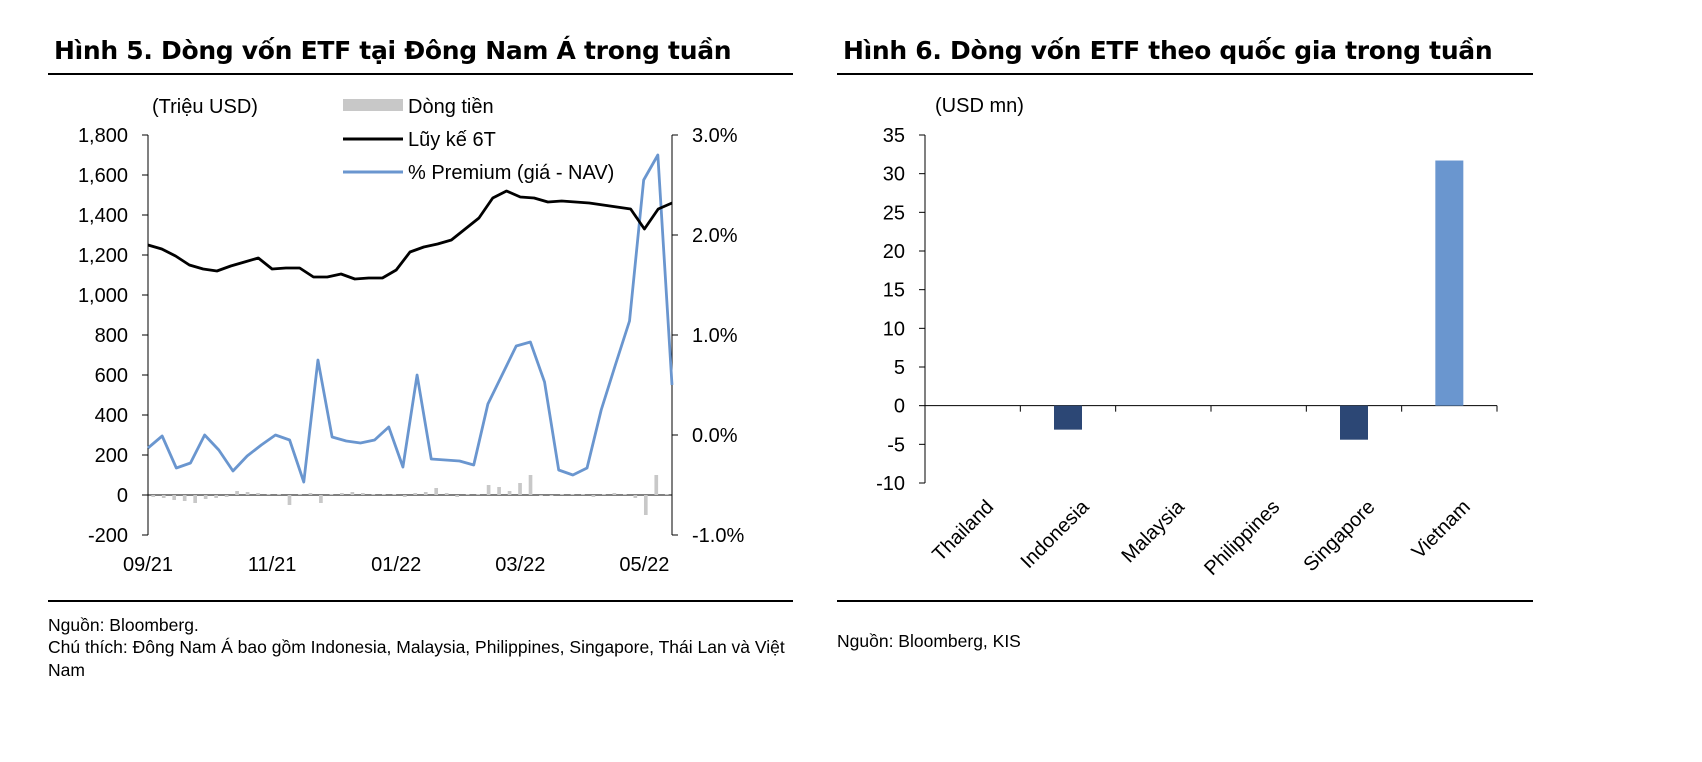 Image resolution: width=1702 pixels, height=762 pixels. What do you see at coordinates (520, 565) in the screenshot?
I see `x-tick-label: 03/22` at bounding box center [520, 565].